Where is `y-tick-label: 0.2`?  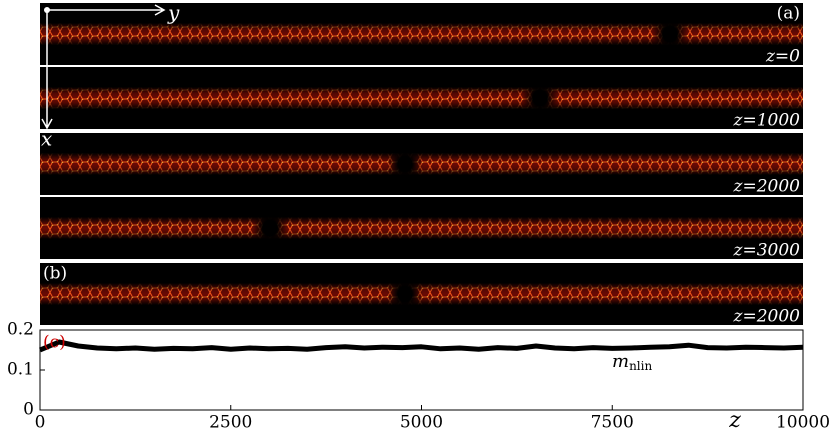 y-tick-label: 0.2 is located at coordinates (20, 330).